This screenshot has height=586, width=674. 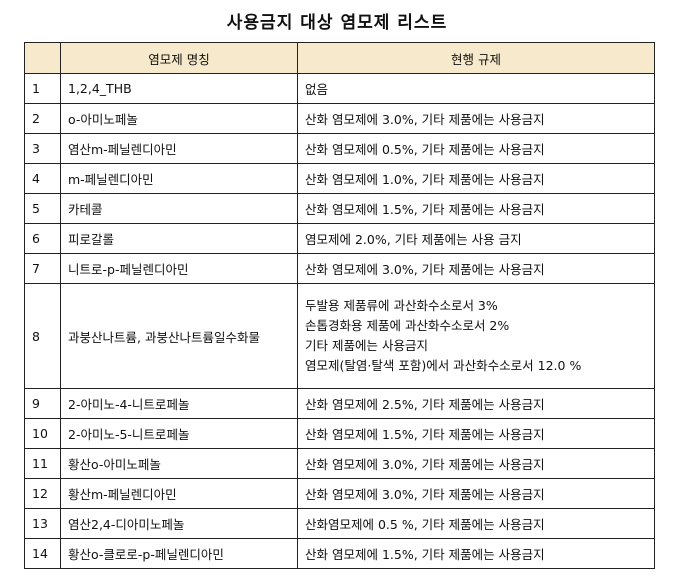 What do you see at coordinates (42, 118) in the screenshot?
I see `row-number: 2` at bounding box center [42, 118].